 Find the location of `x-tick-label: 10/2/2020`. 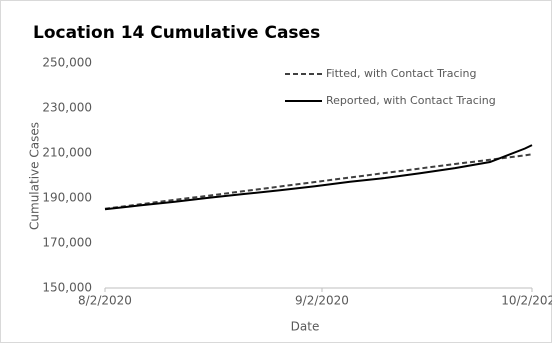

x-tick-label: 10/2/2020 is located at coordinates (526, 301).